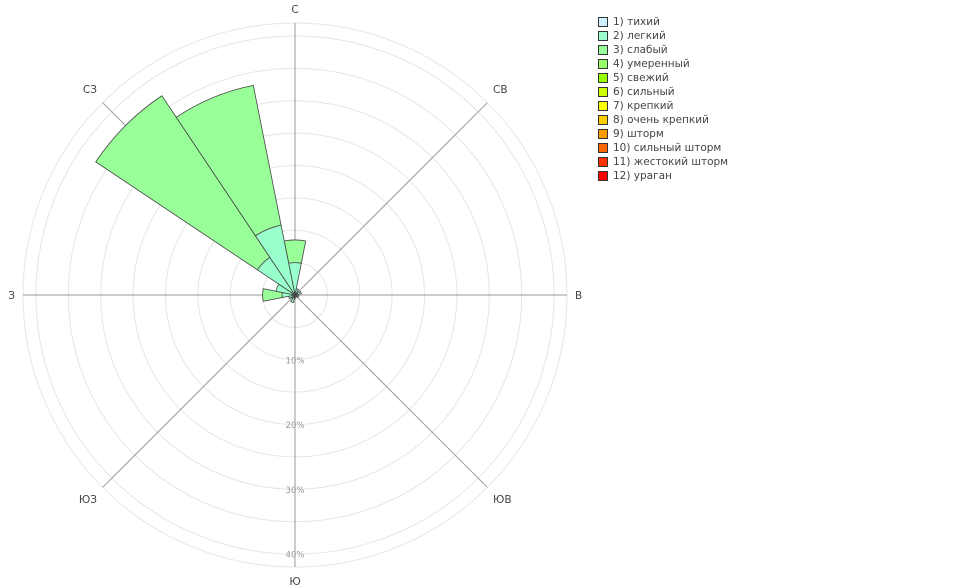  I want to click on legend-item: 10) сильный шторм, so click(663, 148).